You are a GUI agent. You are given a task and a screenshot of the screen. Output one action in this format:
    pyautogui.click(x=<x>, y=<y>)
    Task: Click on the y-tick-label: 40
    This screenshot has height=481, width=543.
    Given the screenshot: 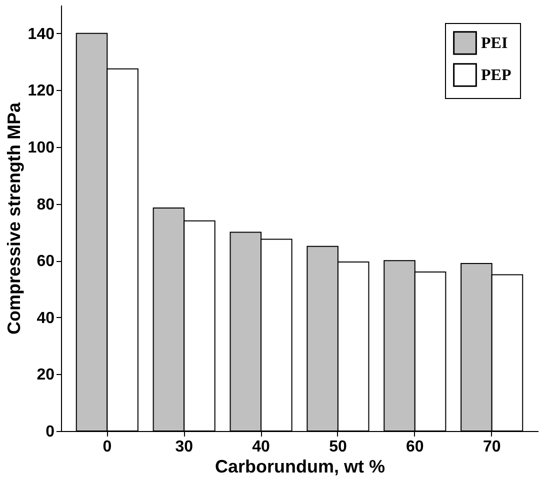 What is the action you would take?
    pyautogui.click(x=45, y=318)
    